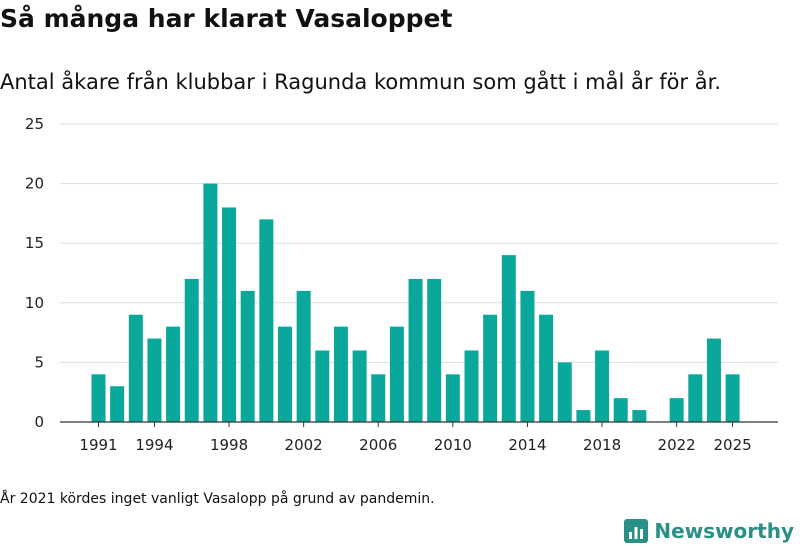  I want to click on x-tick-label: 2025, so click(733, 445).